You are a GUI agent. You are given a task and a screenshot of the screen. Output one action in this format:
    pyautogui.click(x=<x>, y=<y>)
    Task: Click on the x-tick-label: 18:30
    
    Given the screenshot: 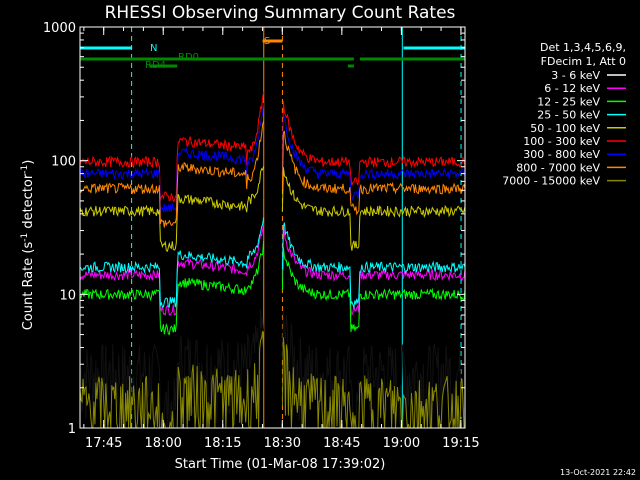 What is the action you would take?
    pyautogui.click(x=282, y=443)
    